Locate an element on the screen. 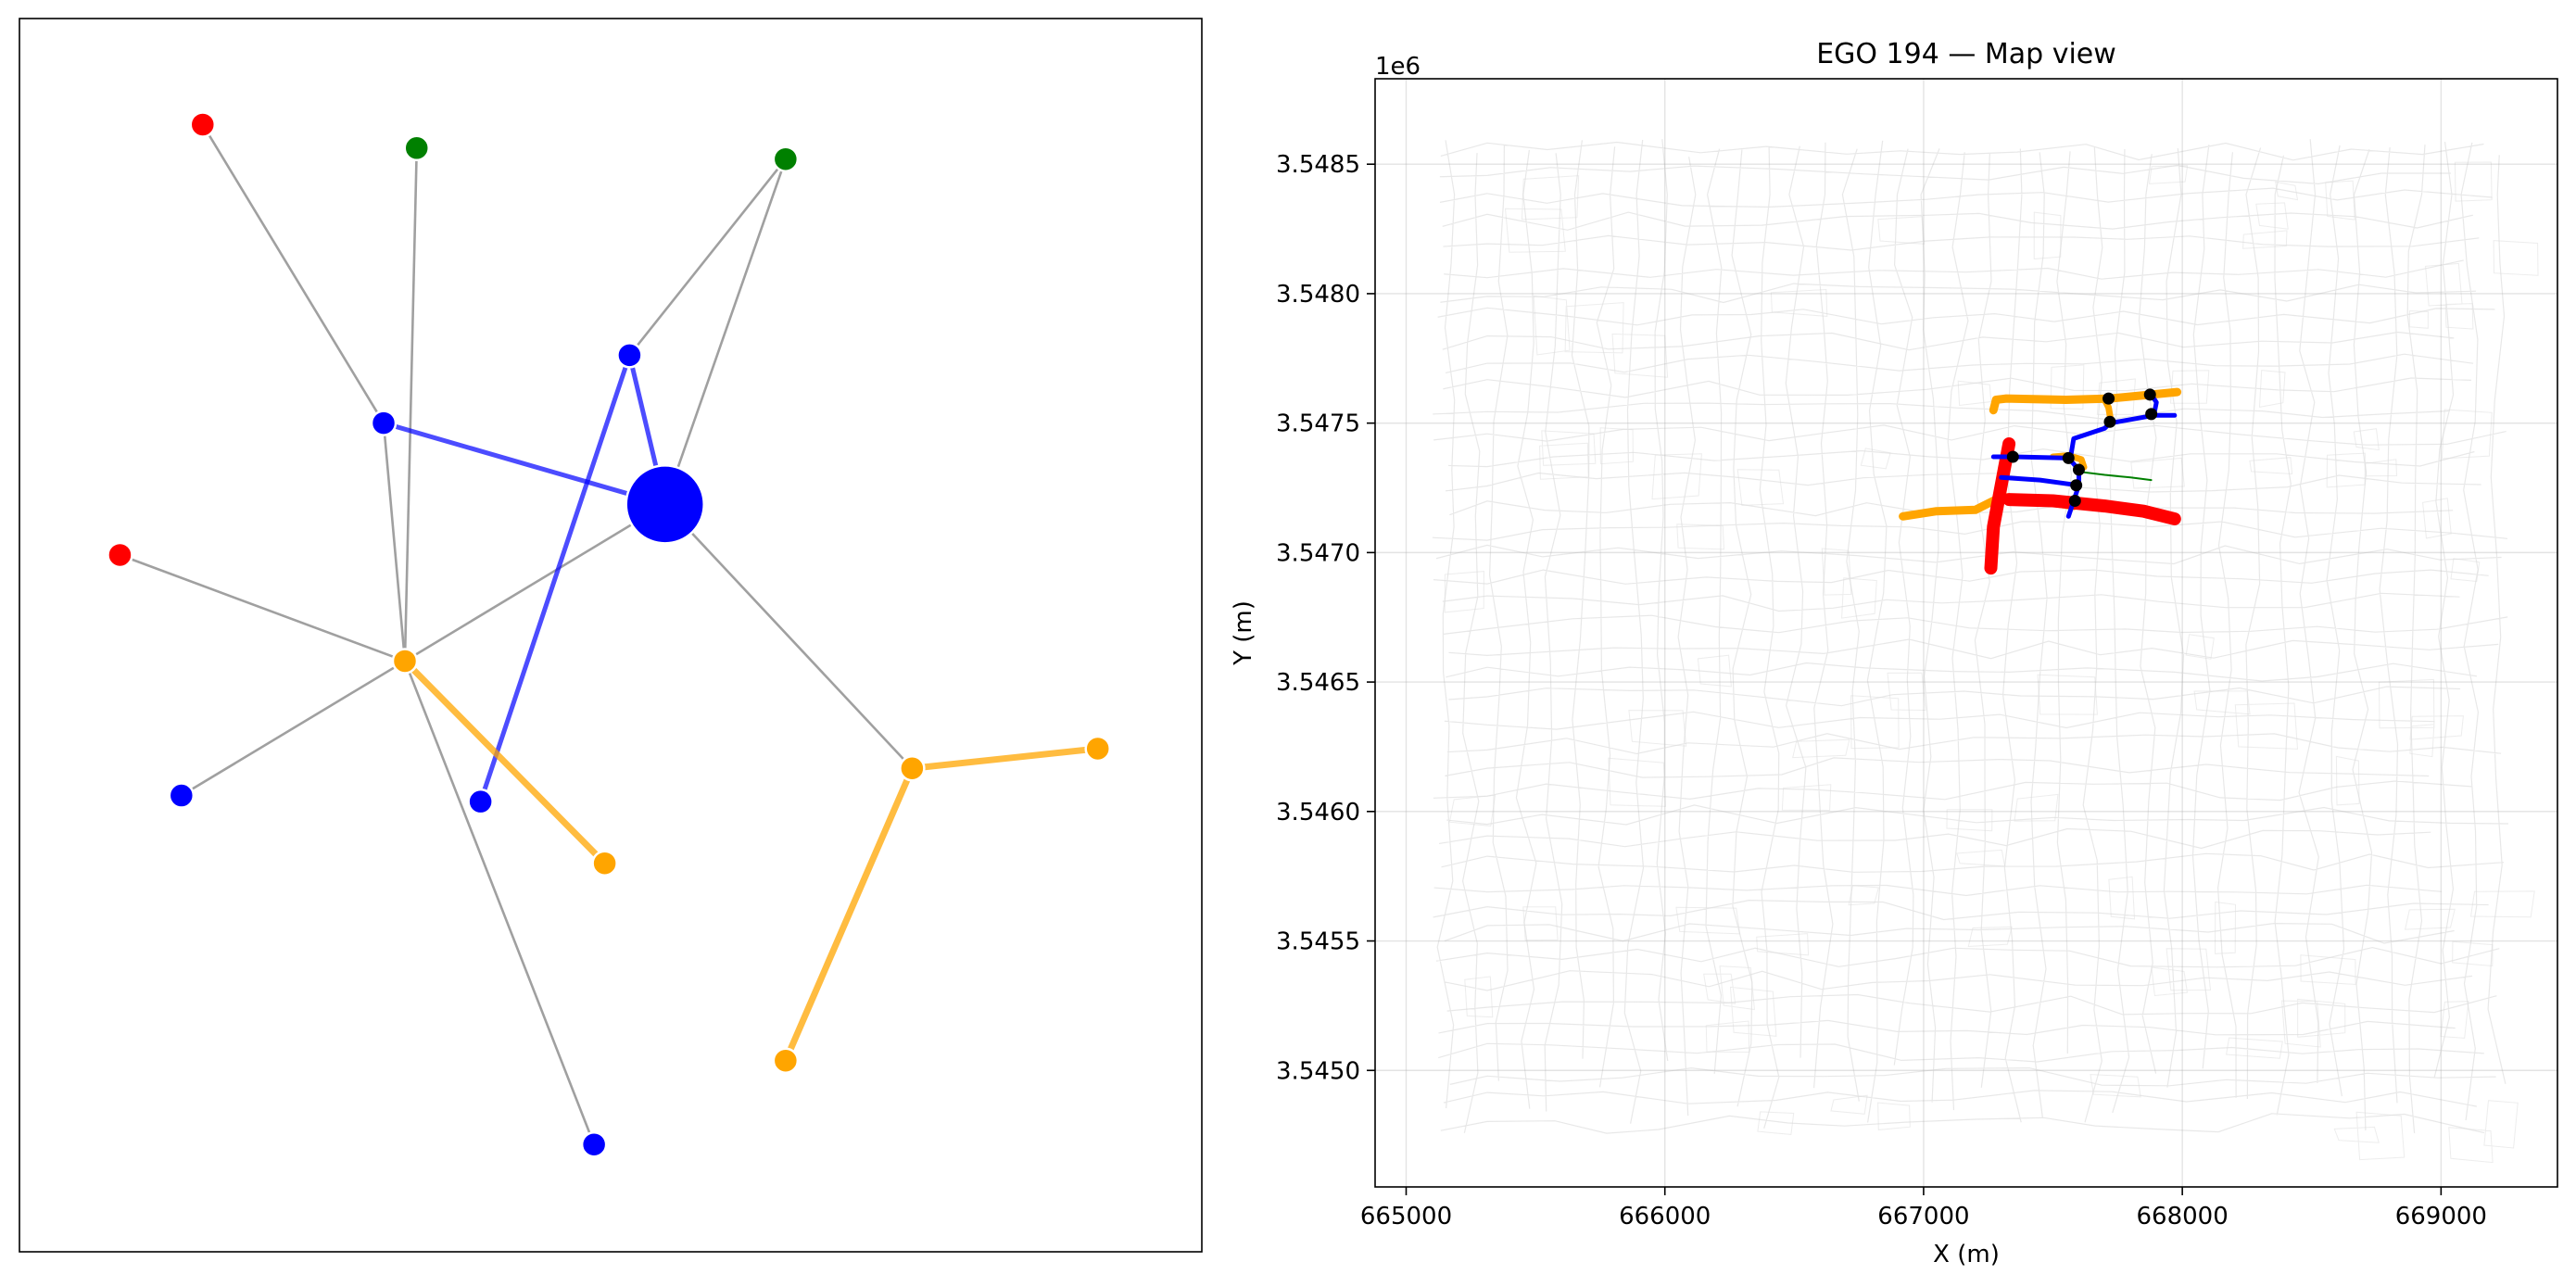 This screenshot has width=2576, height=1287. edge-o3-o4 is located at coordinates (1005, 758).